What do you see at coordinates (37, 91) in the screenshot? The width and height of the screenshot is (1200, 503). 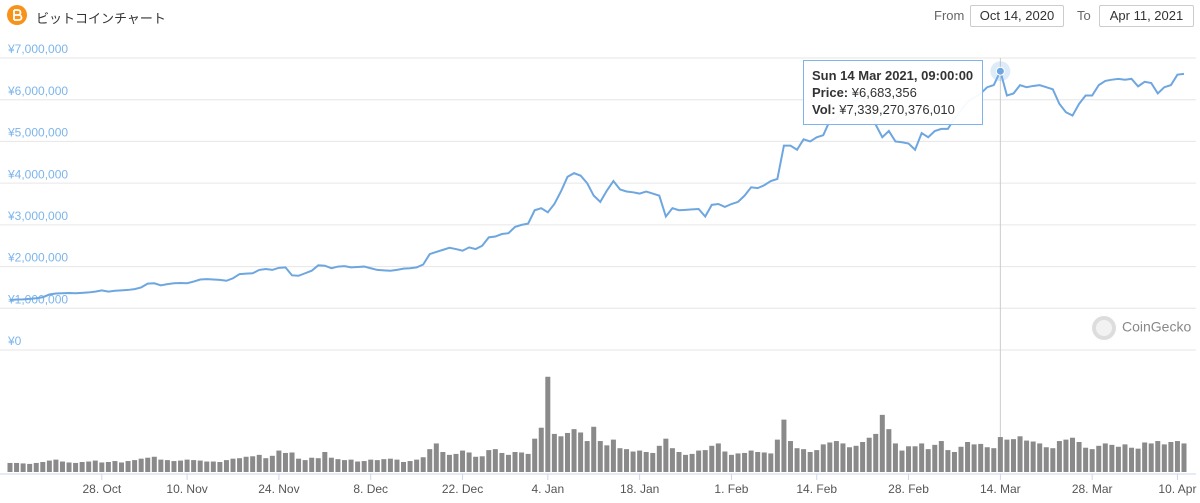 I see `y-tick-label: ¥6,000,000` at bounding box center [37, 91].